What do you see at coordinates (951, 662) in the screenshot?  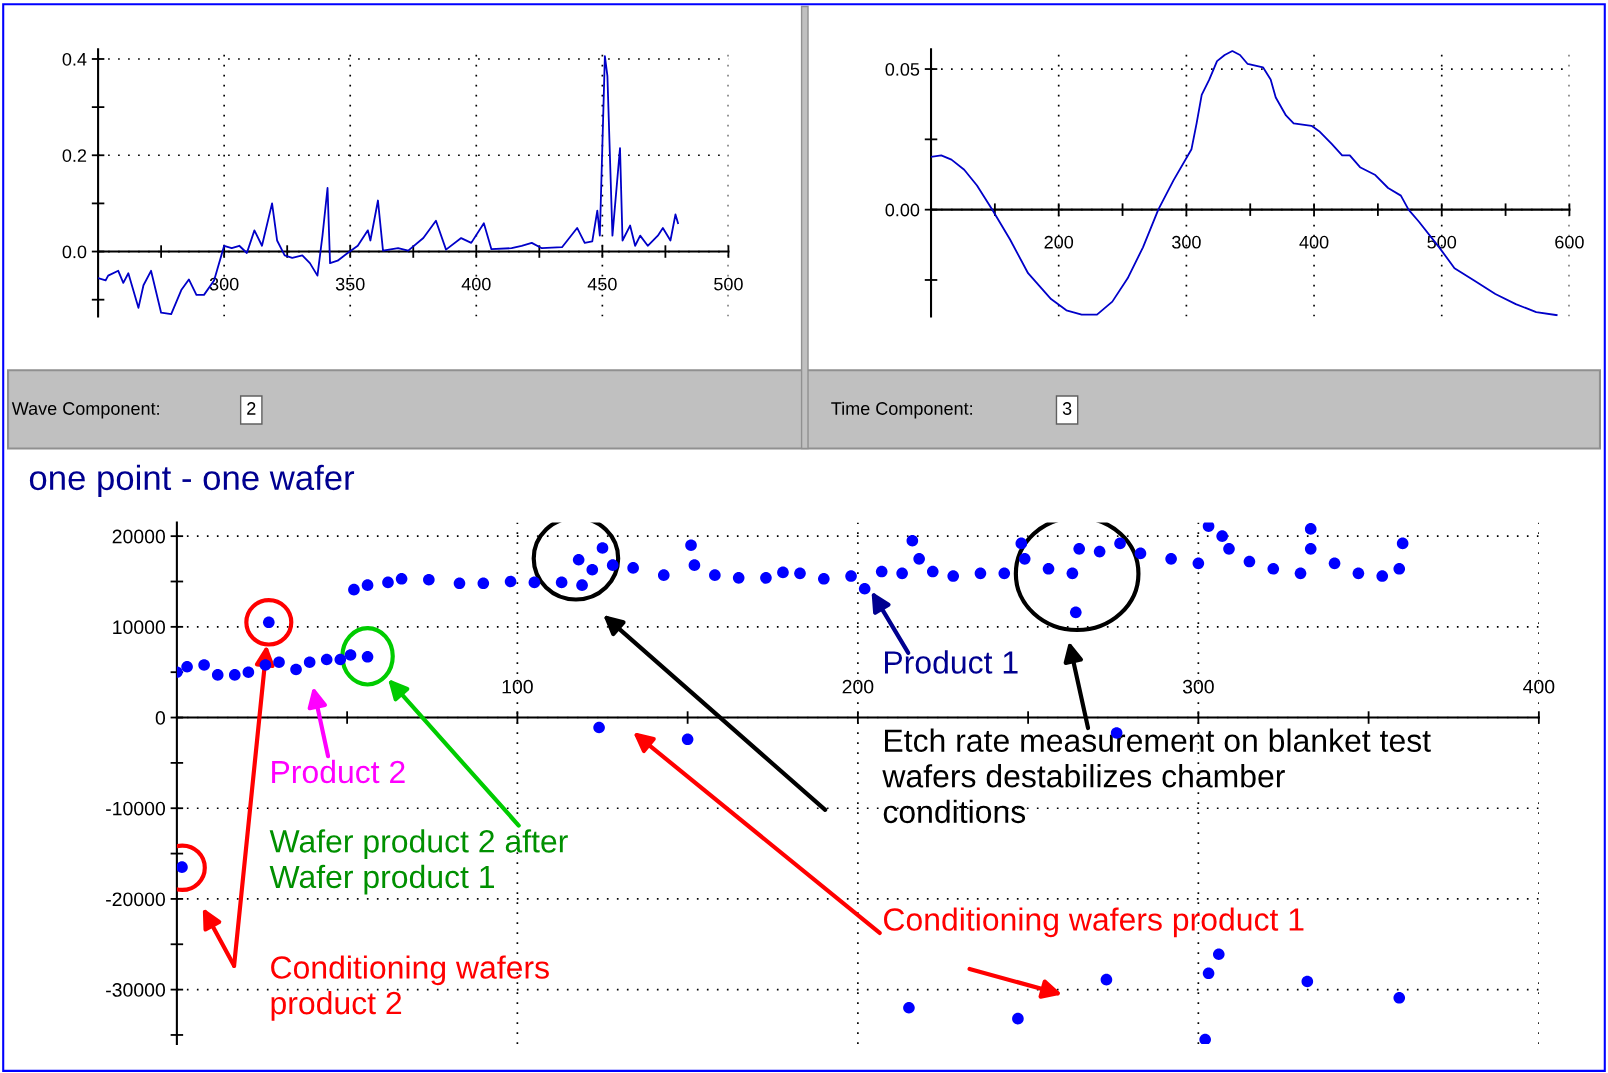 I see `annotation: Product 1` at bounding box center [951, 662].